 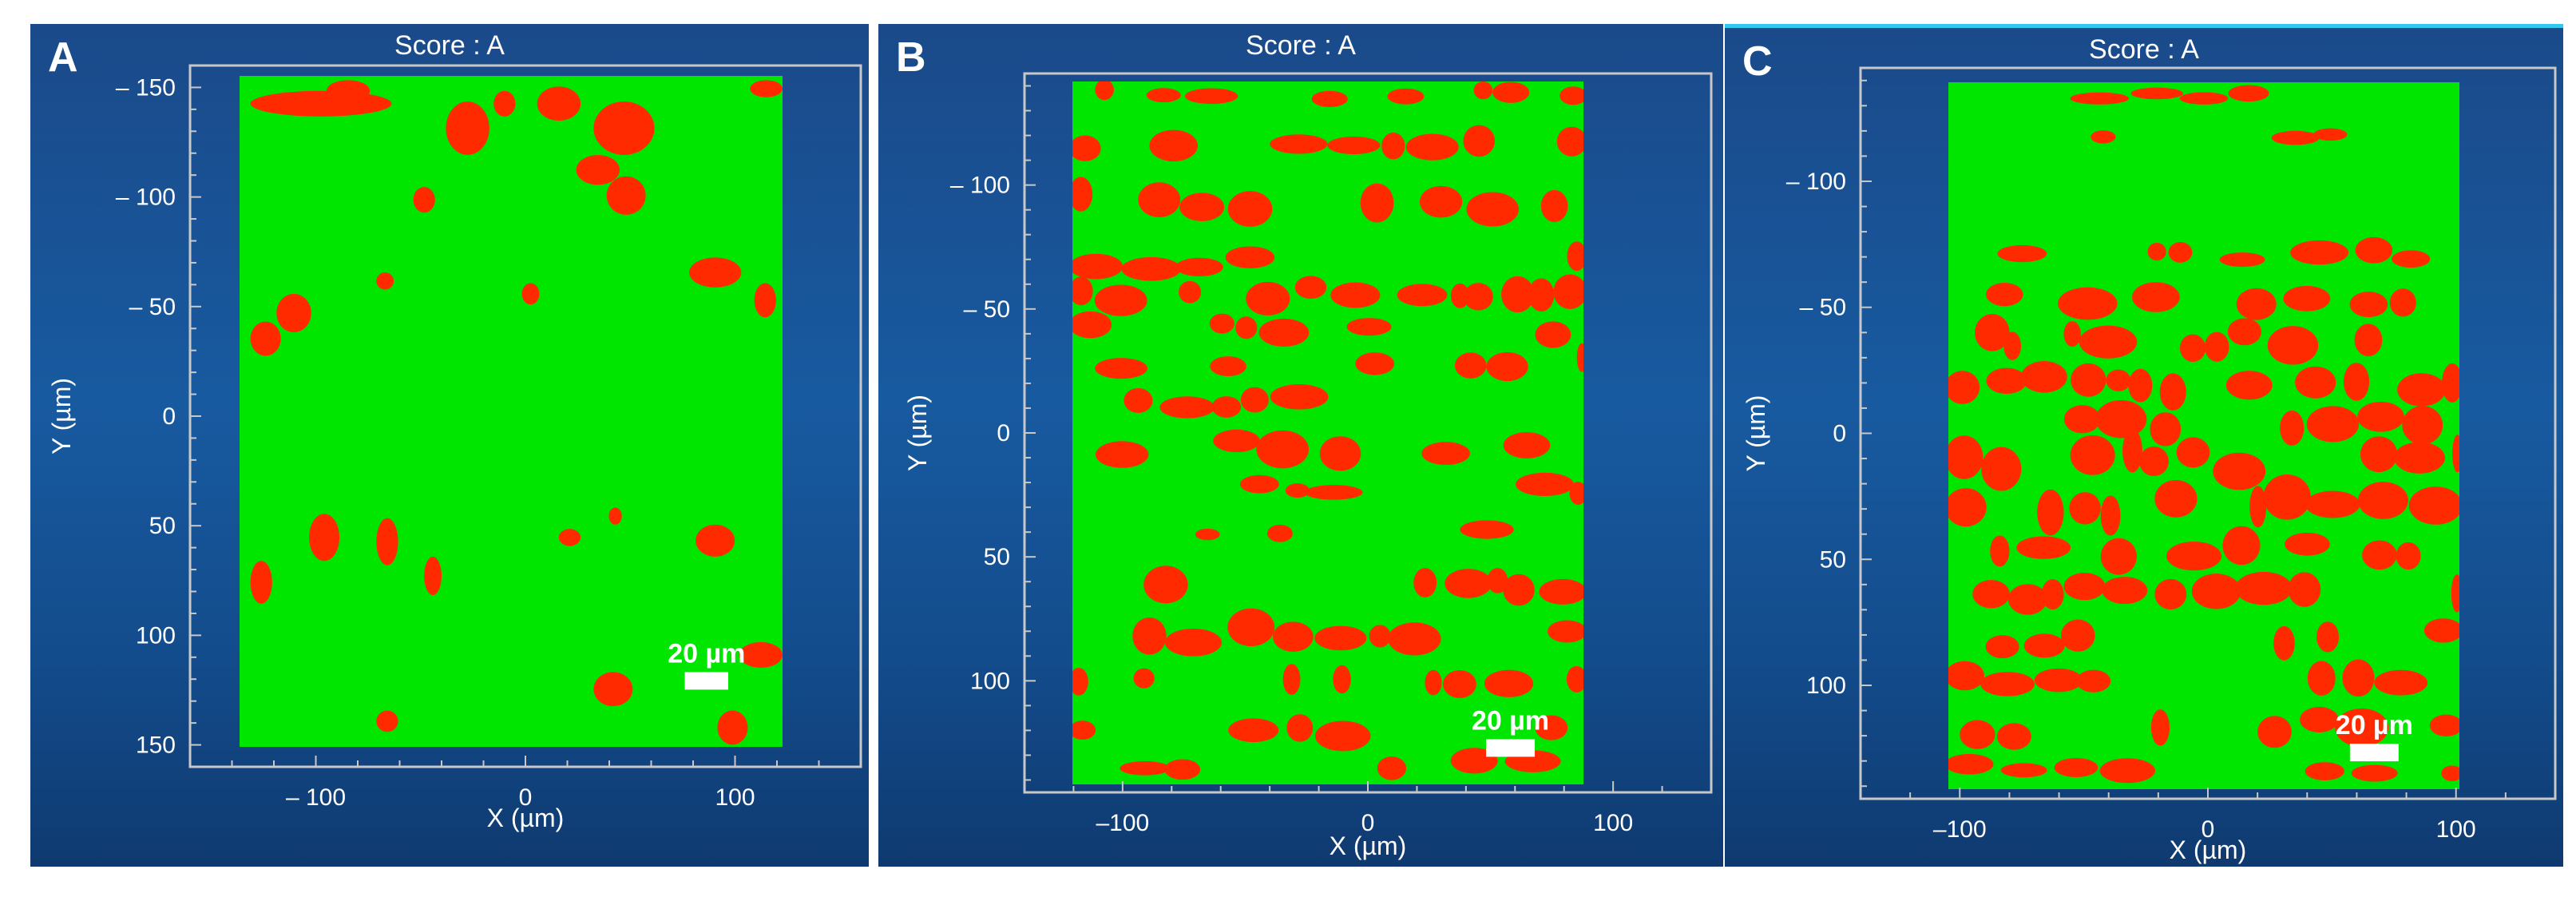 I want to click on x-axis-label: X (µm), so click(x=2208, y=850).